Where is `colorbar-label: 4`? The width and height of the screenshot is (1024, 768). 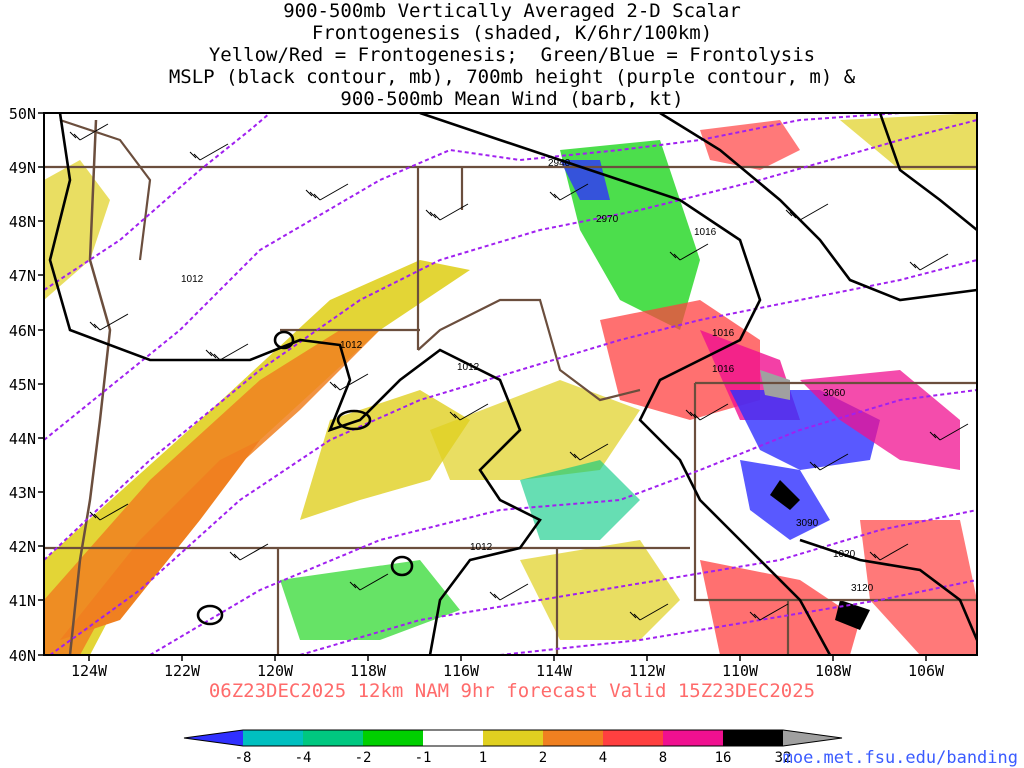 colorbar-label: 4 is located at coordinates (603, 758).